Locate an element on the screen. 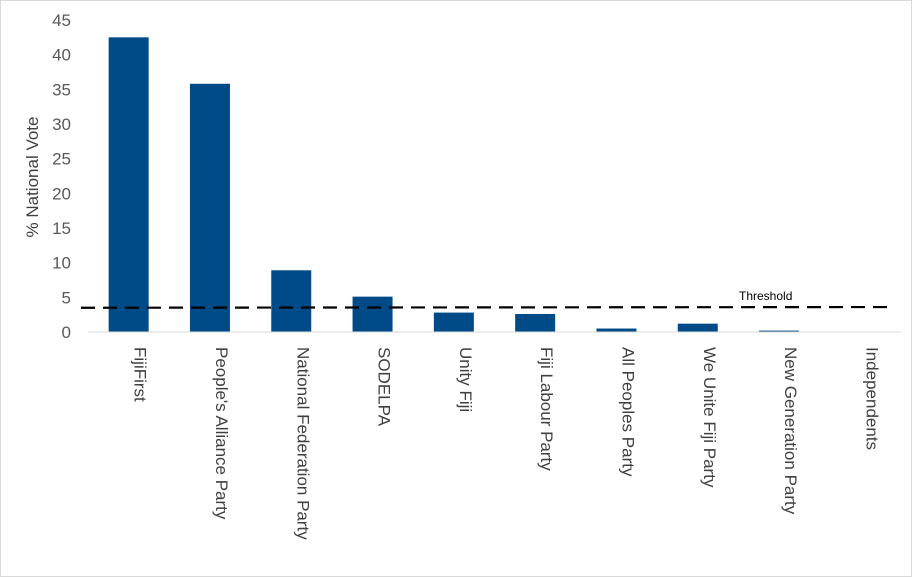 The height and width of the screenshot is (577, 912). category-label: Independents is located at coordinates (871, 398).